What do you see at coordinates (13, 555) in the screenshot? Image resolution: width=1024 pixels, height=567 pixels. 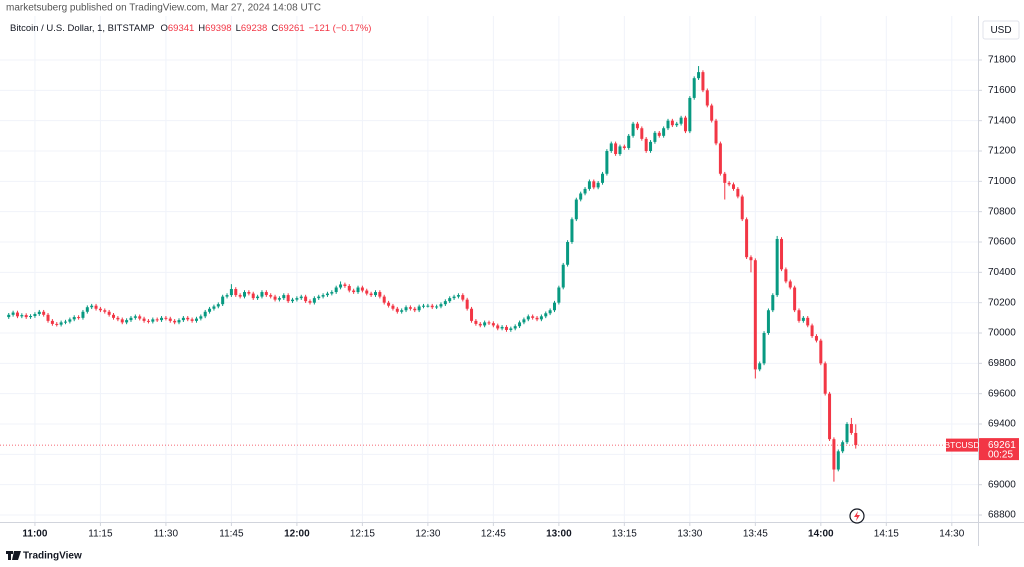 I see `brand-logo` at bounding box center [13, 555].